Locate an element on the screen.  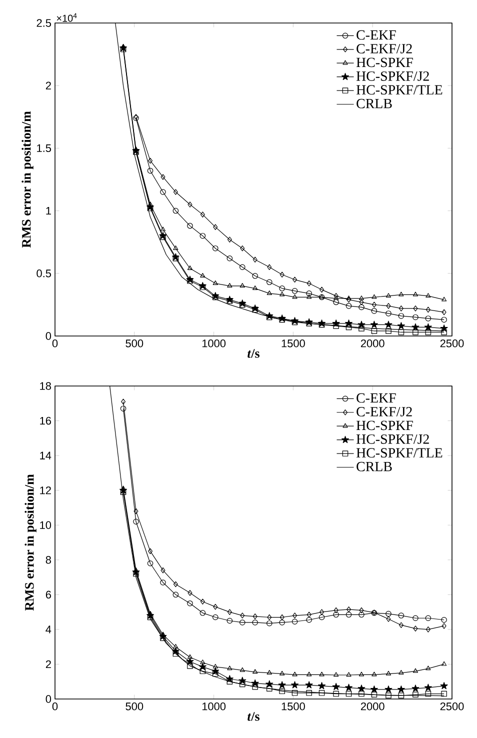
y-tick-label: 16 is located at coordinates (45, 420).